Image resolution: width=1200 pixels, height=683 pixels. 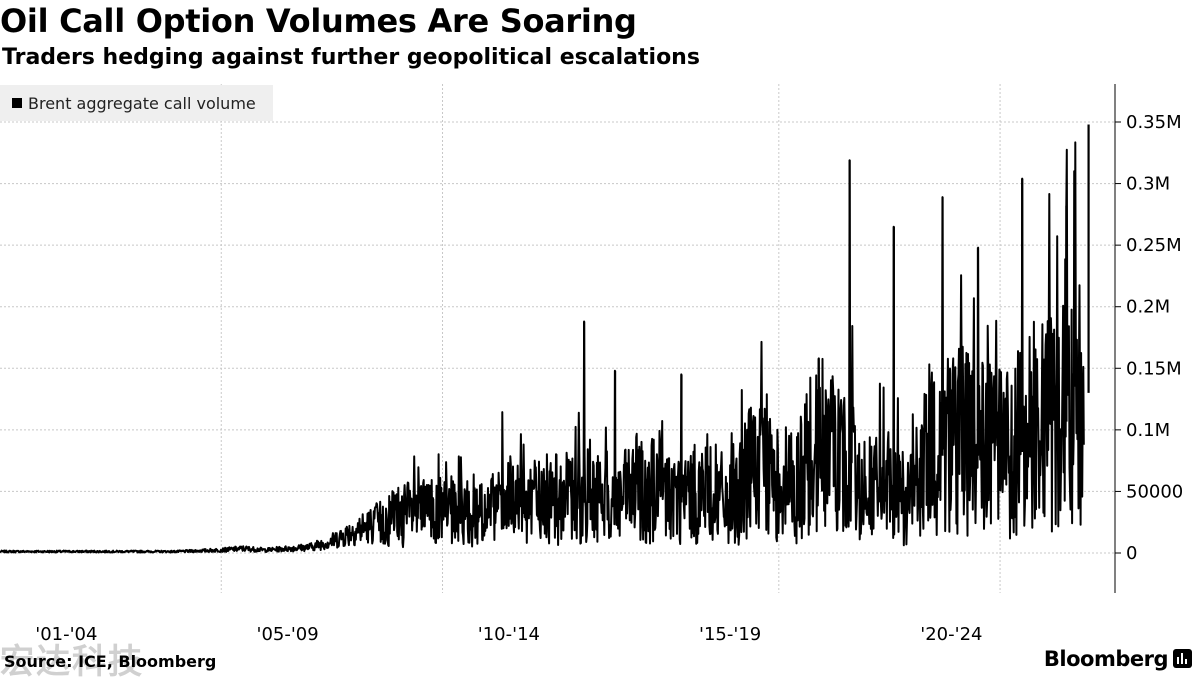 I want to click on bloomberg-logo: Bloomberg, so click(x=1106, y=659).